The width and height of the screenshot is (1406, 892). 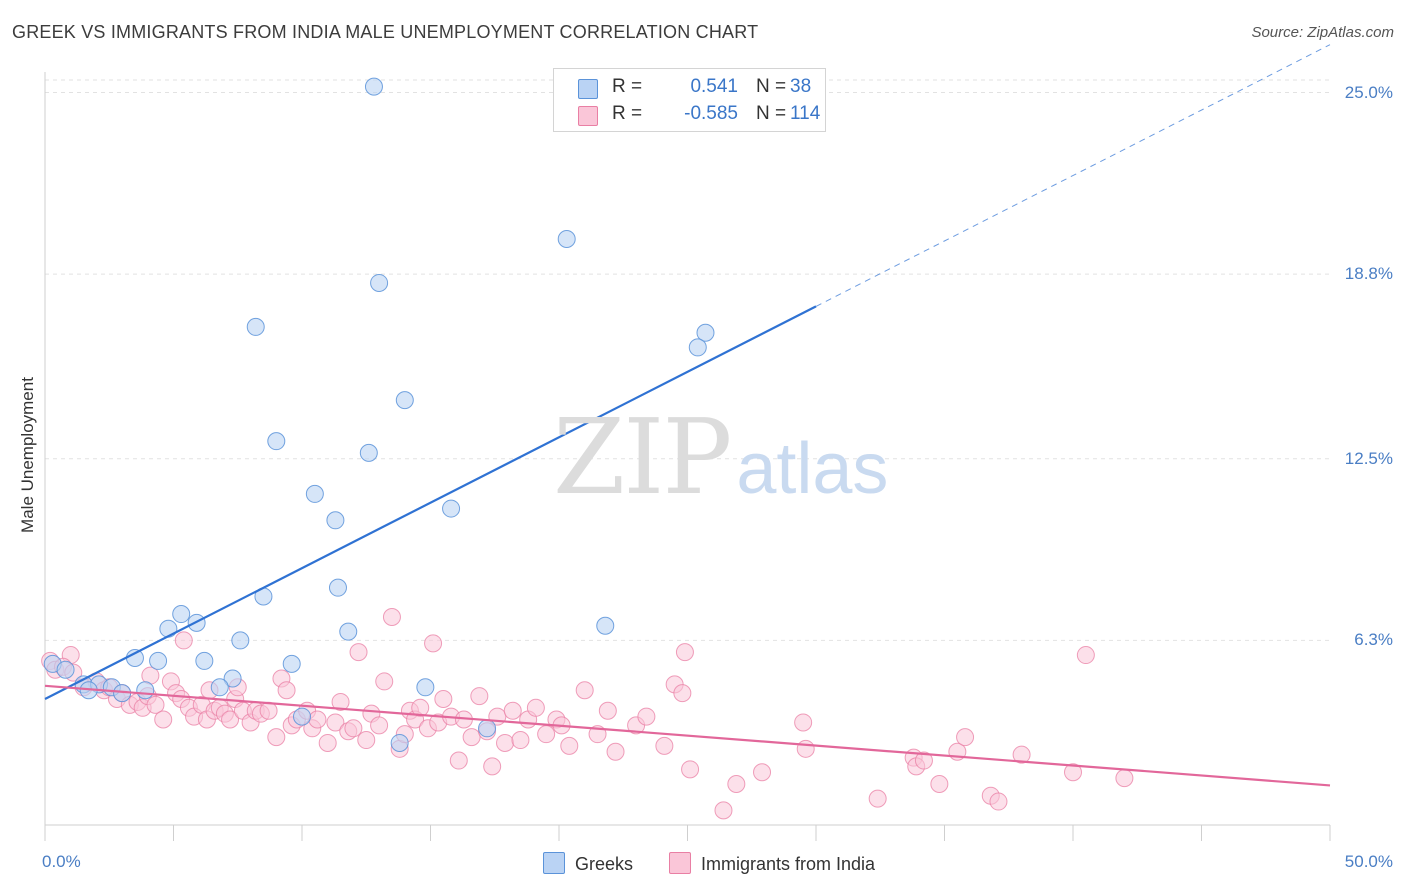 I want to click on legend-n-value: 114, so click(x=805, y=113).